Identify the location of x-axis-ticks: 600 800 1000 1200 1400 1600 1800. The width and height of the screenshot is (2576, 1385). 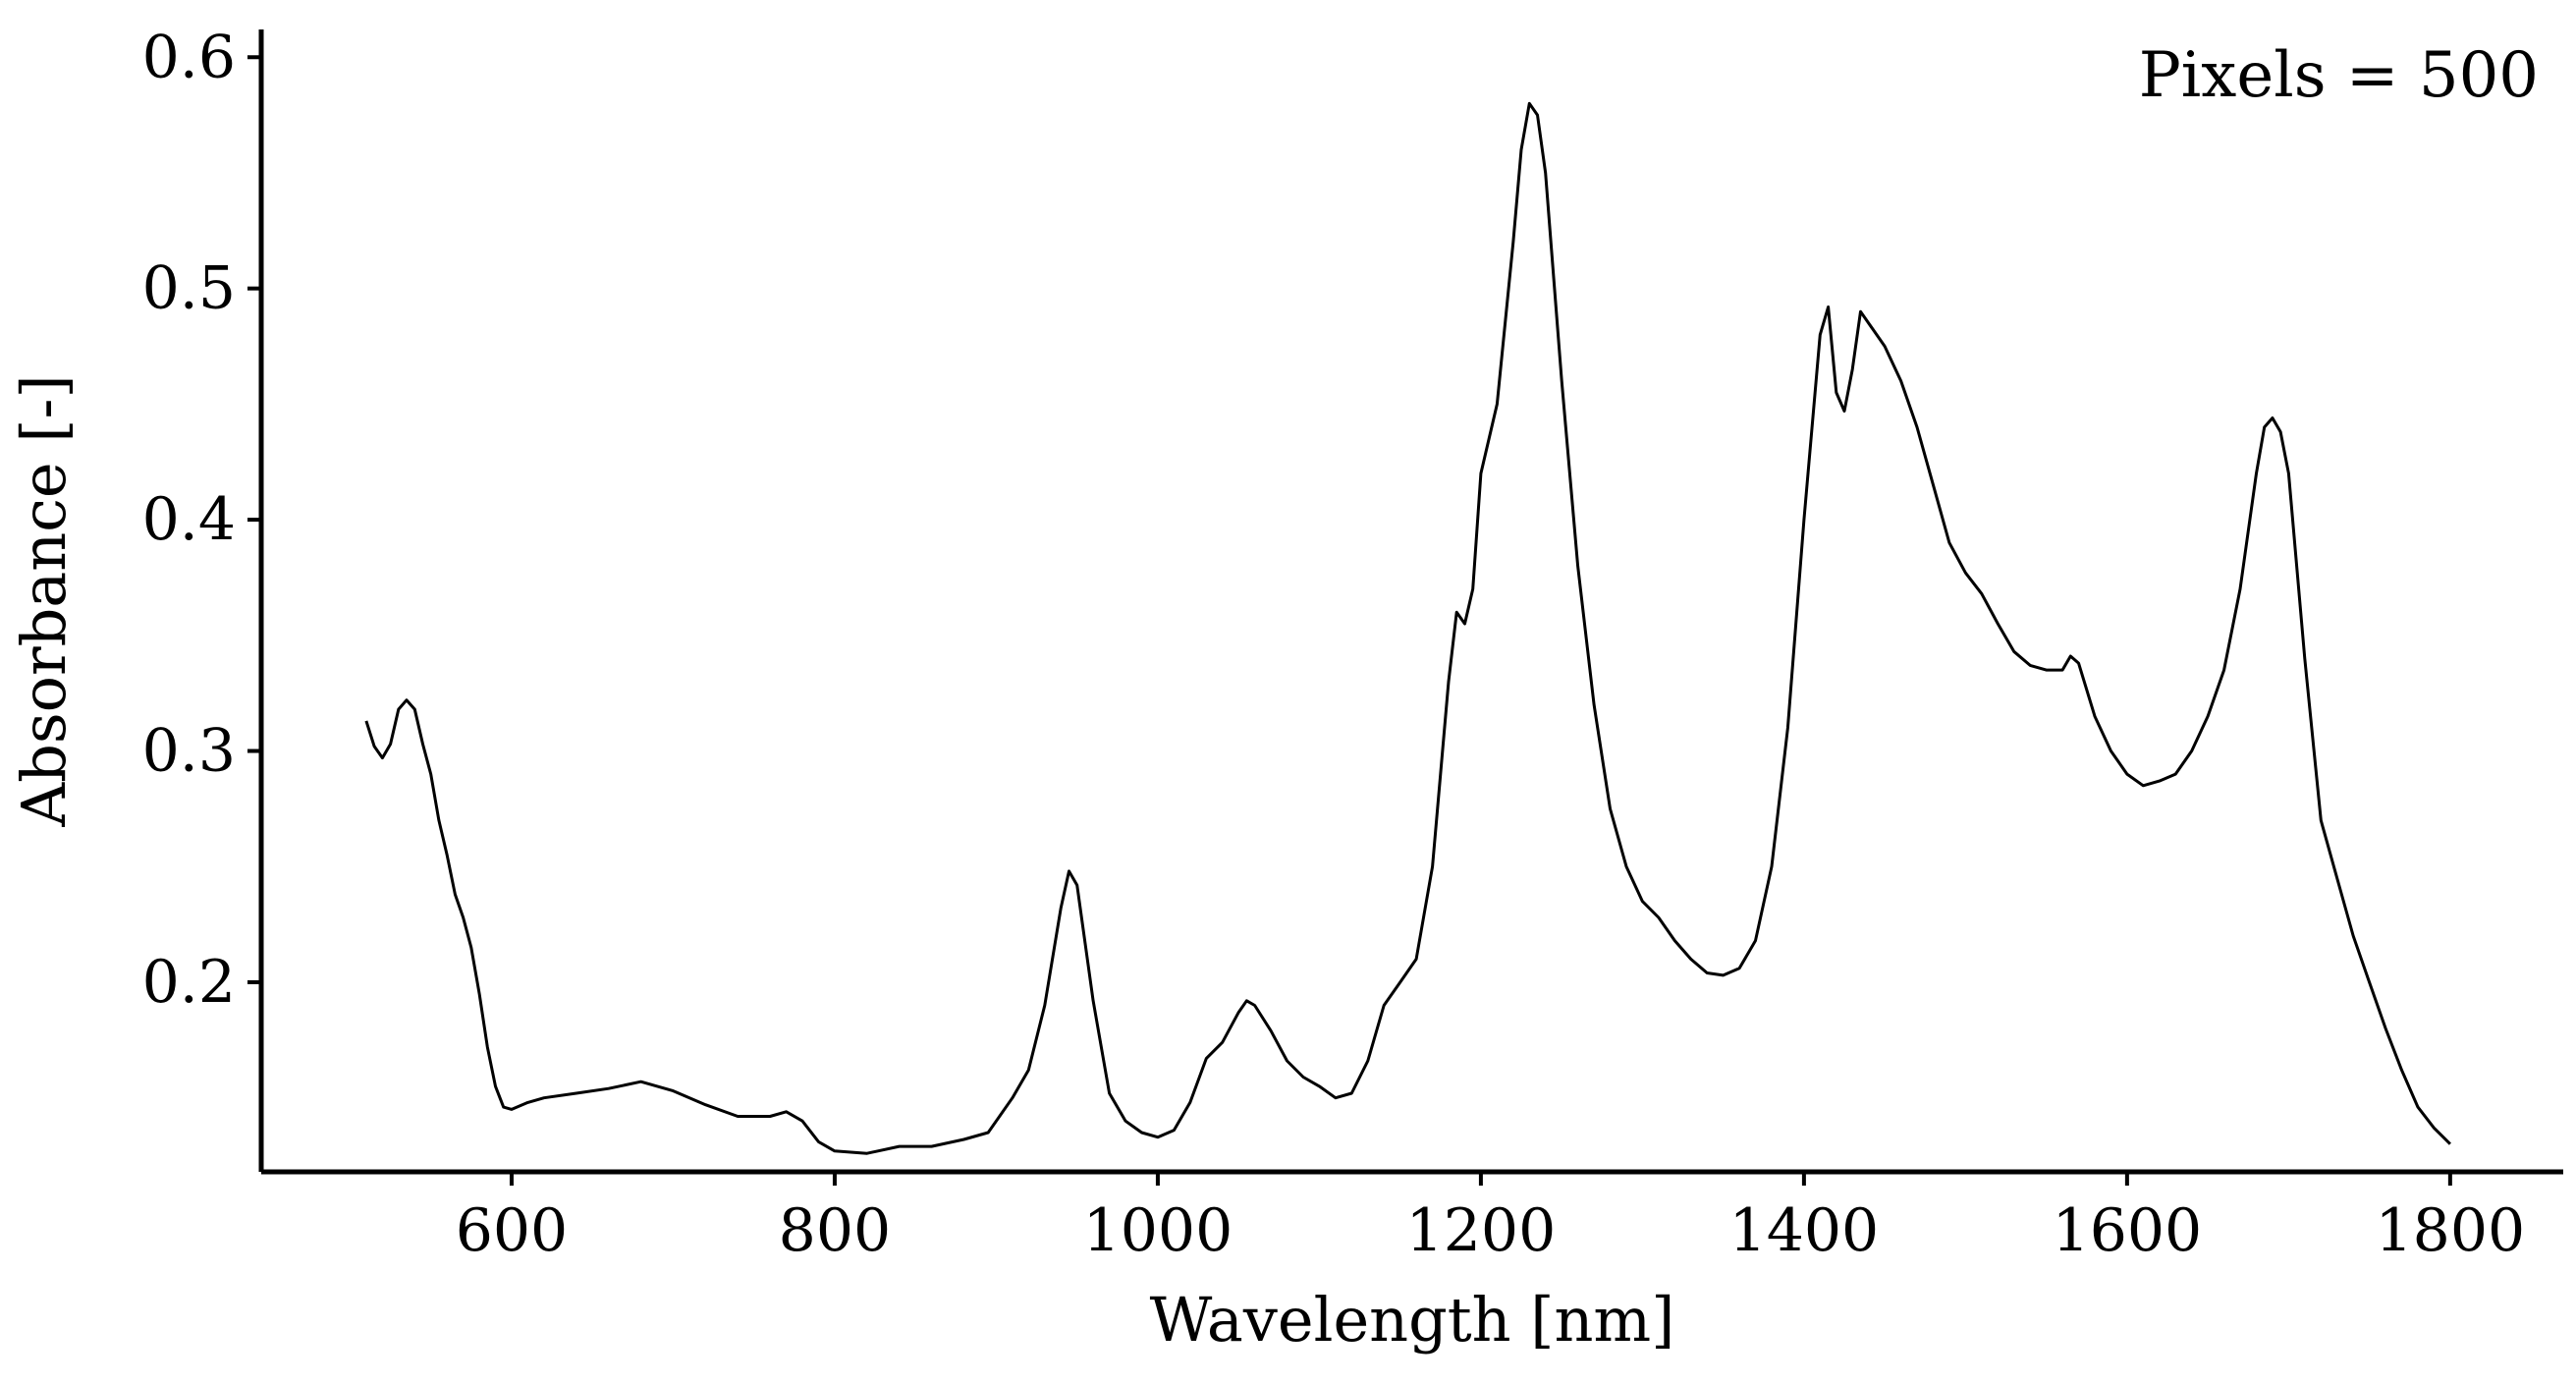
(1491, 1218).